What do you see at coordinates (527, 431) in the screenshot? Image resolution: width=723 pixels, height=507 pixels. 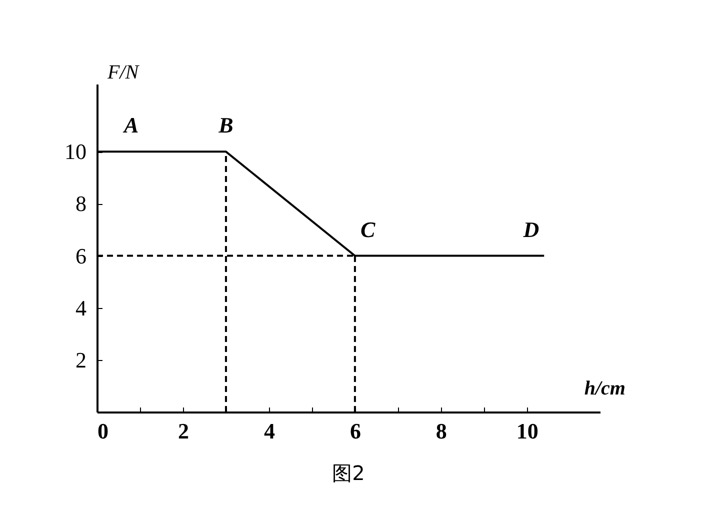 I see `x-tick-label: 10` at bounding box center [527, 431].